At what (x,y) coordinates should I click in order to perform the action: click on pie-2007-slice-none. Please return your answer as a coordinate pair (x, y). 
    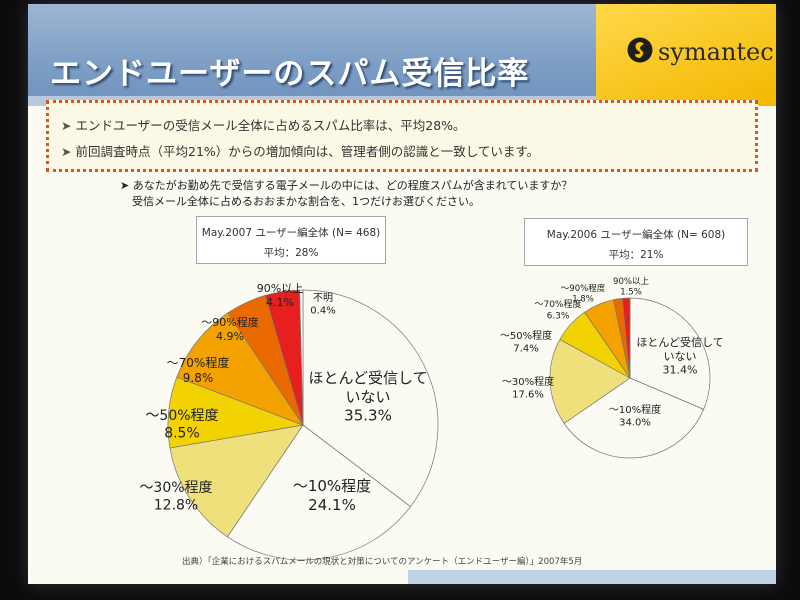
    Looking at the image, I should click on (370, 398).